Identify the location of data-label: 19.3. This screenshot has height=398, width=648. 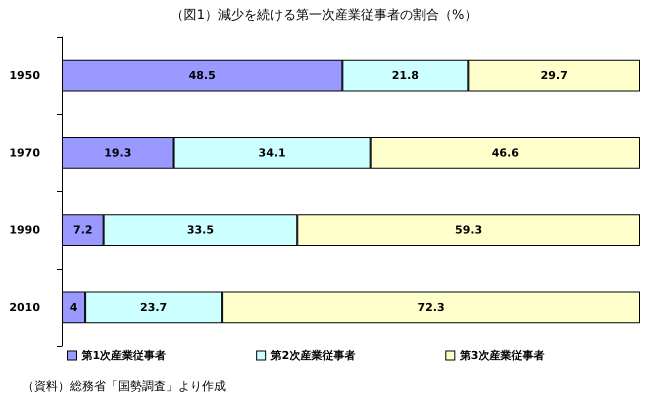
(118, 153).